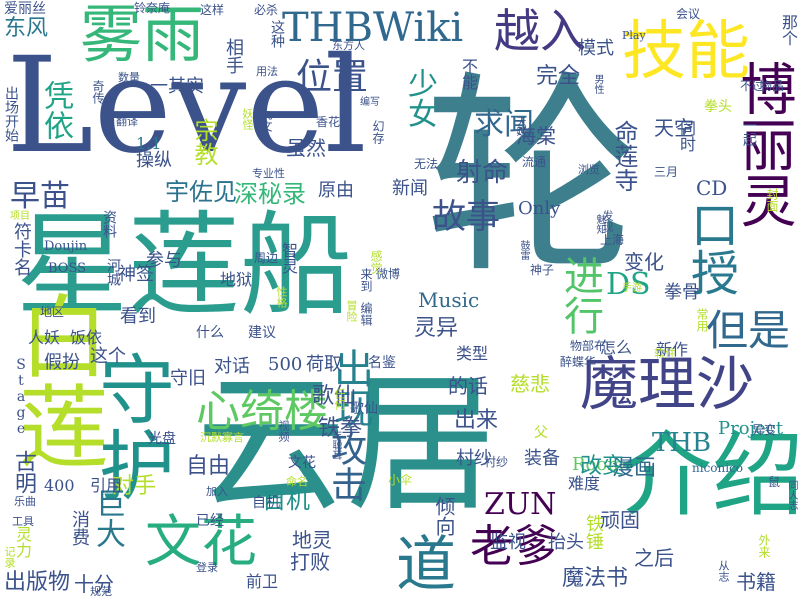 This screenshot has height=600, width=800. What do you see at coordinates (599, 224) in the screenshot?
I see `word: 魅知` at bounding box center [599, 224].